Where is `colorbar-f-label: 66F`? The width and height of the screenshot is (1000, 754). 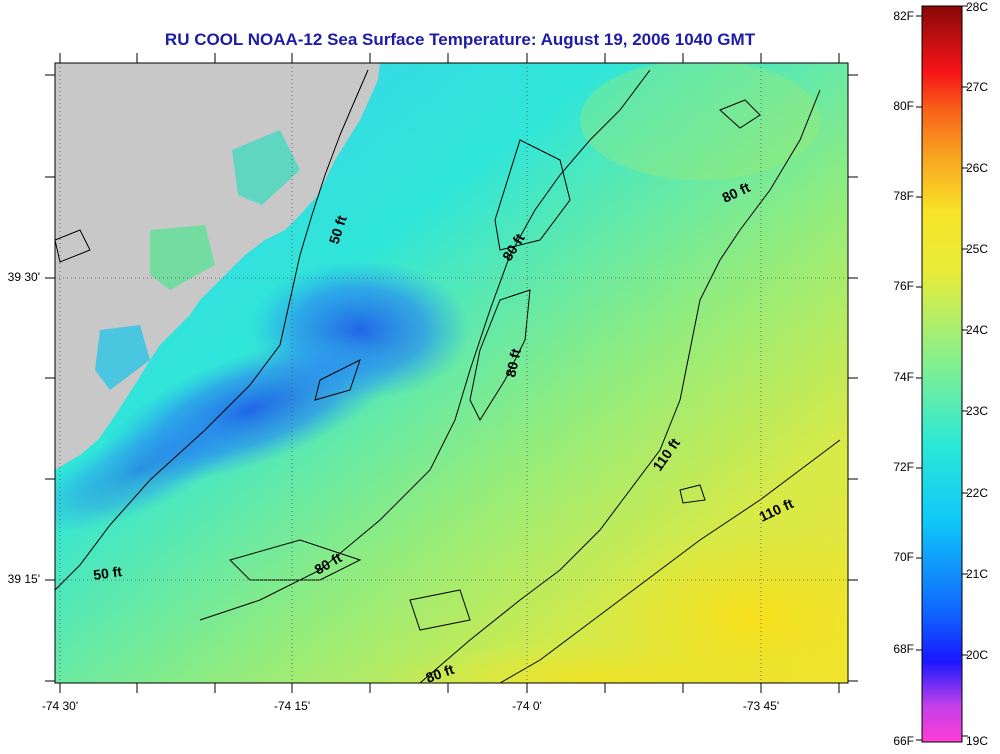 colorbar-f-label: 66F is located at coordinates (903, 741).